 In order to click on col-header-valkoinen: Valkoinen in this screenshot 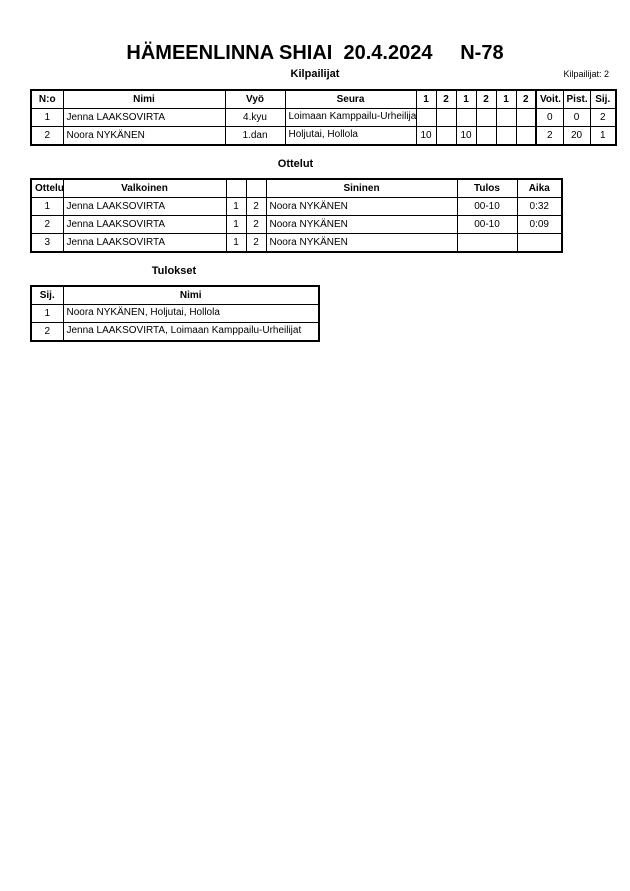, I will do `click(144, 188)`.